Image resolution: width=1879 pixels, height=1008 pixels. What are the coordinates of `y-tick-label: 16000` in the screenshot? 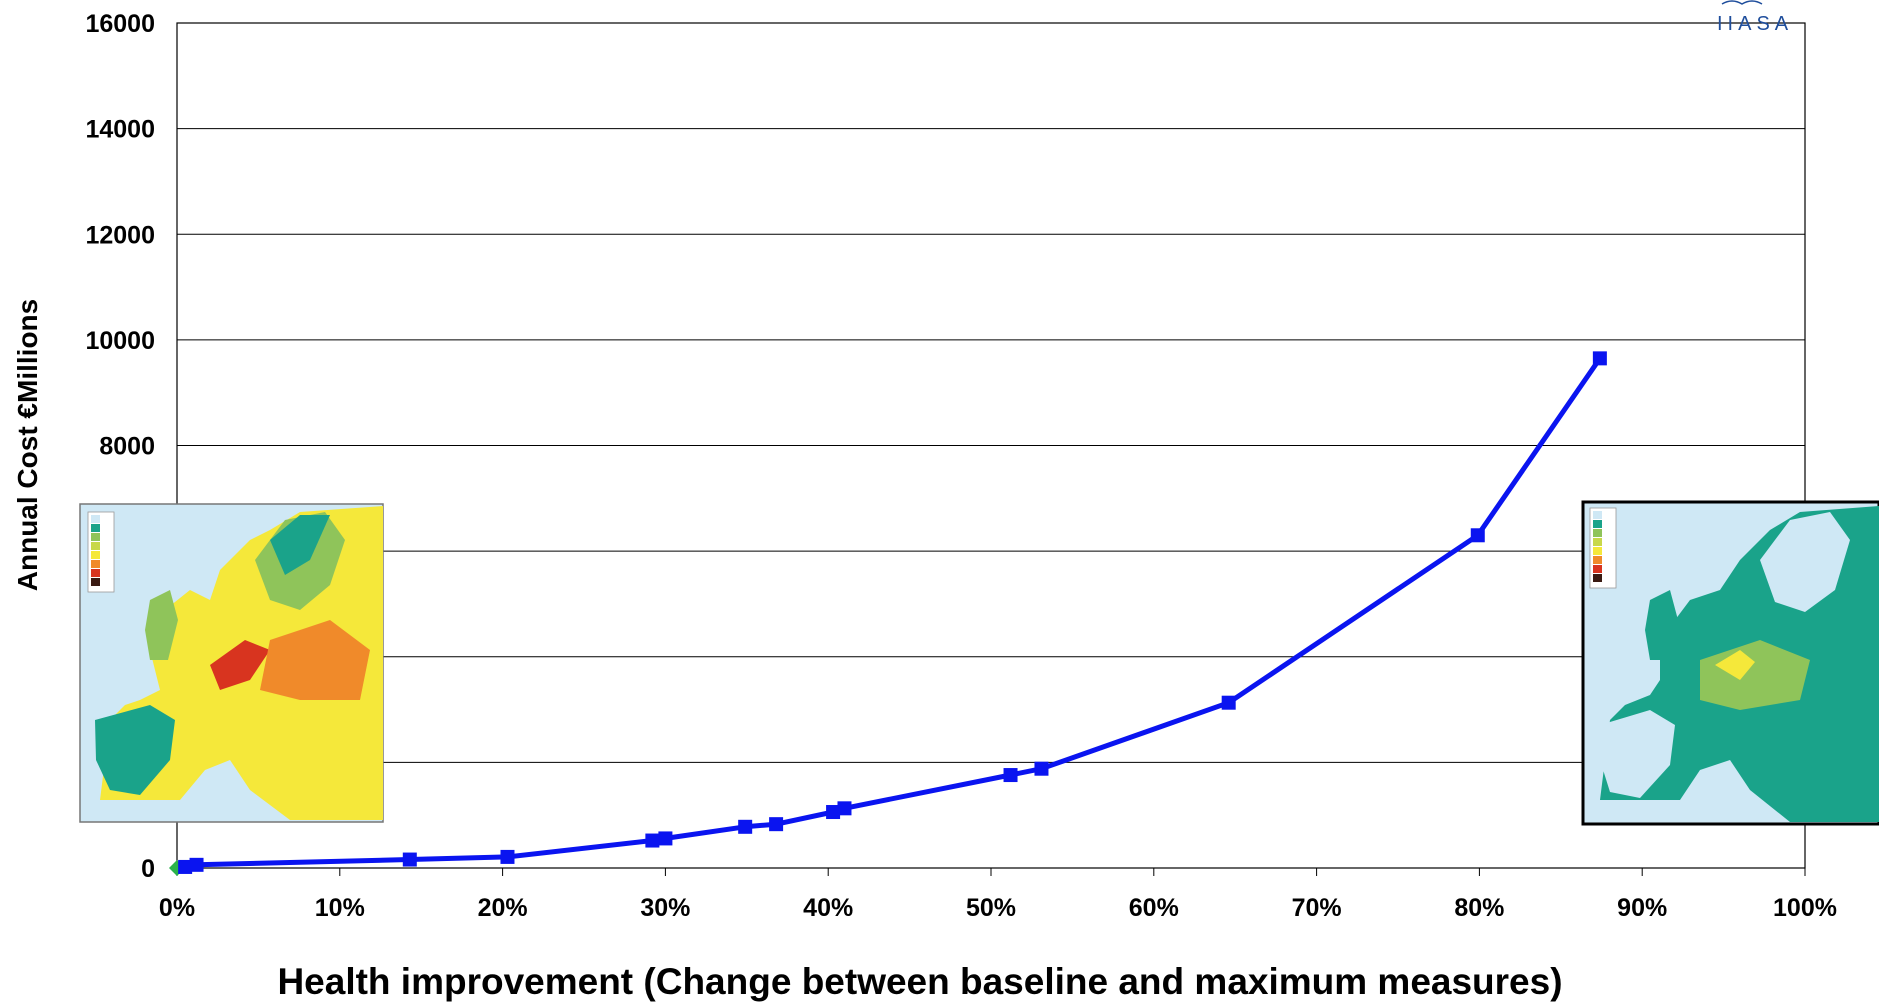 It's located at (120, 24).